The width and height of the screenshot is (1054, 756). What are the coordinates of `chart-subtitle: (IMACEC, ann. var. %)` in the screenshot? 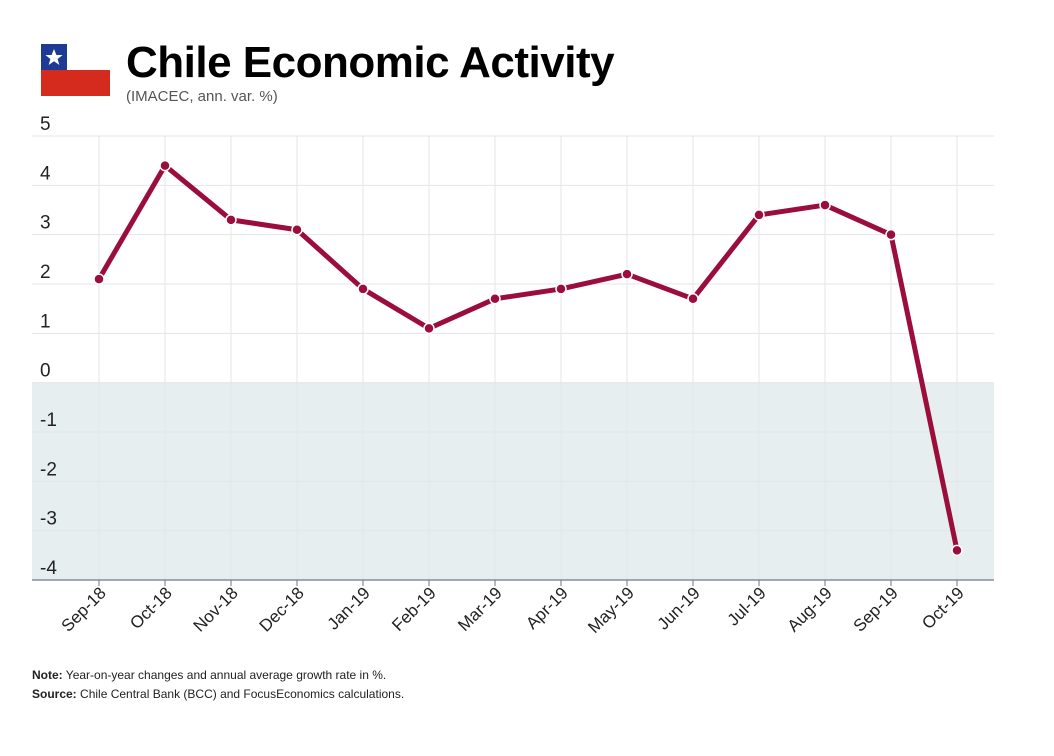 It's located at (202, 96).